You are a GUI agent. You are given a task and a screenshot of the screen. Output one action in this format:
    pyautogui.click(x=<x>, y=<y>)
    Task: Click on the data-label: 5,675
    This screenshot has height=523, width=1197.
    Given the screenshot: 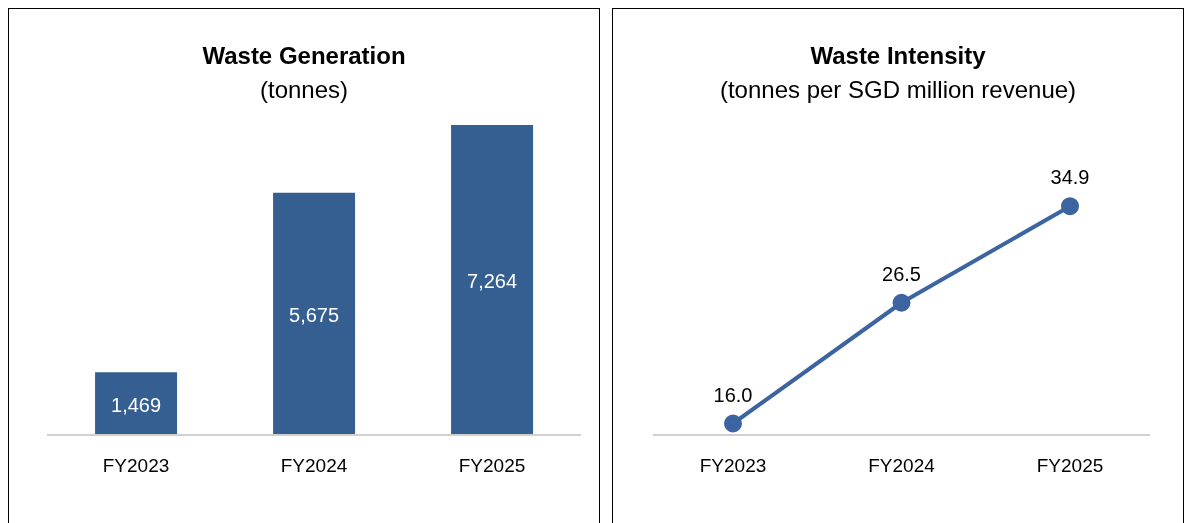 What is the action you would take?
    pyautogui.click(x=314, y=314)
    